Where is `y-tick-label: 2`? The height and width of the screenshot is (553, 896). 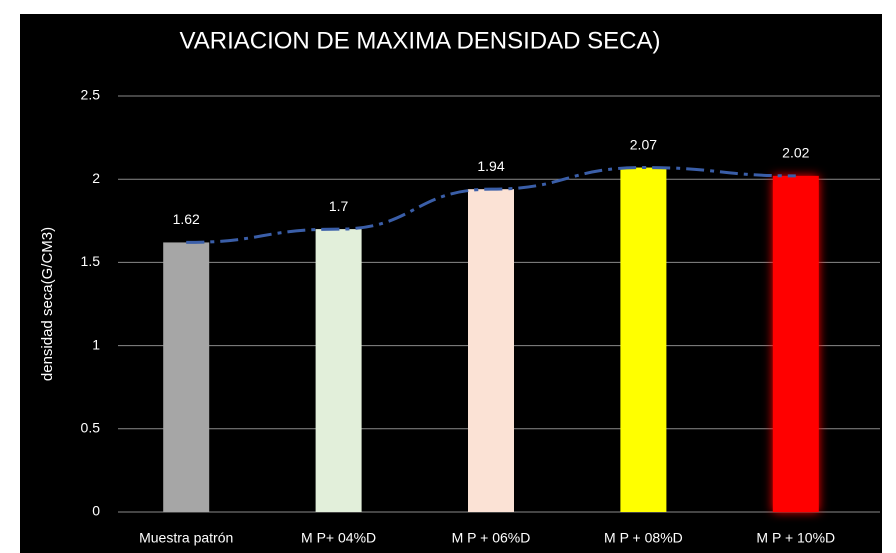
y-tick-label: 2 is located at coordinates (96, 178).